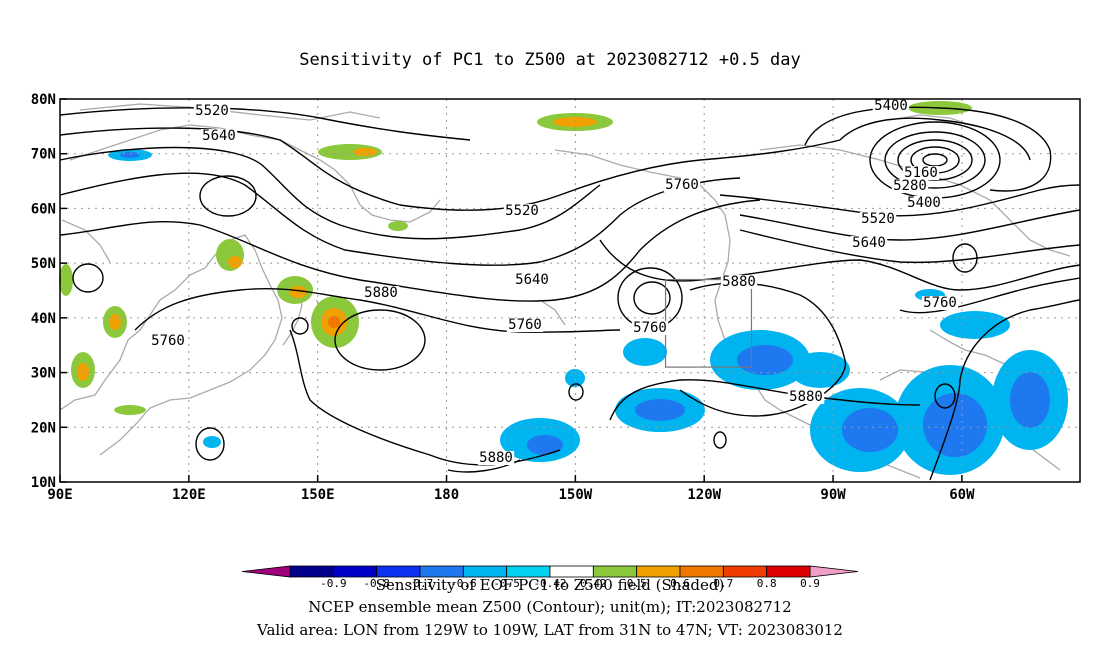 The height and width of the screenshot is (650, 1100). Describe the element at coordinates (767, 583) in the screenshot. I see `colorbar-tick-label: 0.8` at that location.